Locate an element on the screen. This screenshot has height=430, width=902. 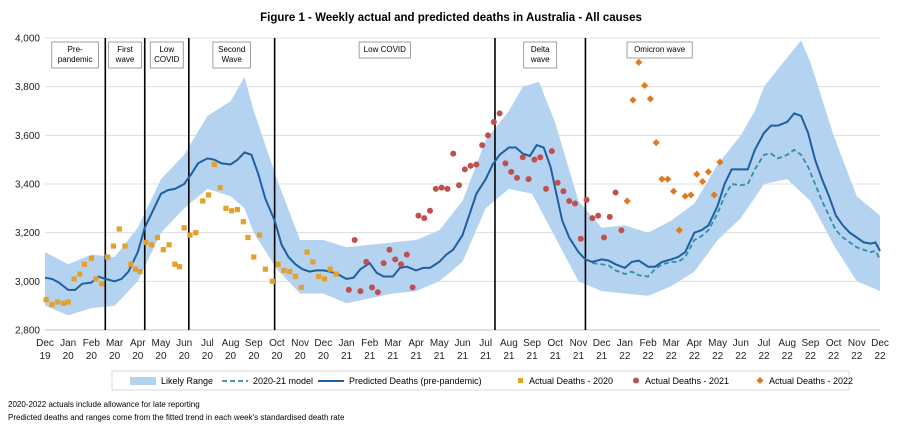
phase-label: Omicron wave is located at coordinates (659, 50).